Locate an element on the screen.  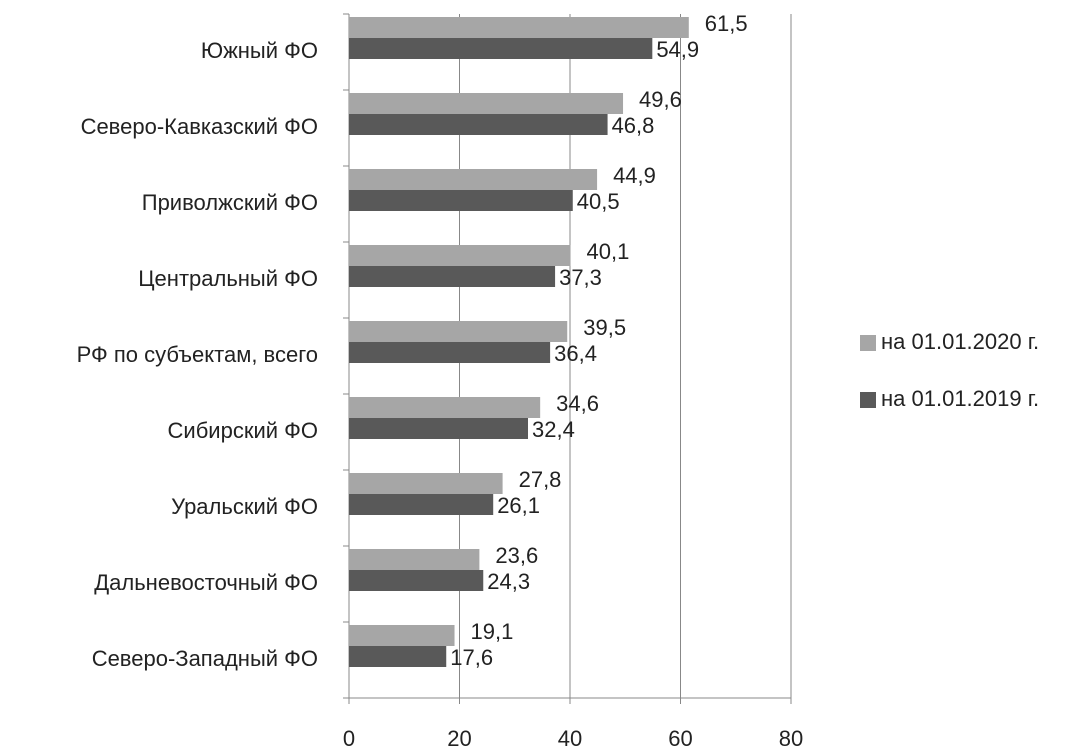
data-label: 54,9 is located at coordinates (677, 49).